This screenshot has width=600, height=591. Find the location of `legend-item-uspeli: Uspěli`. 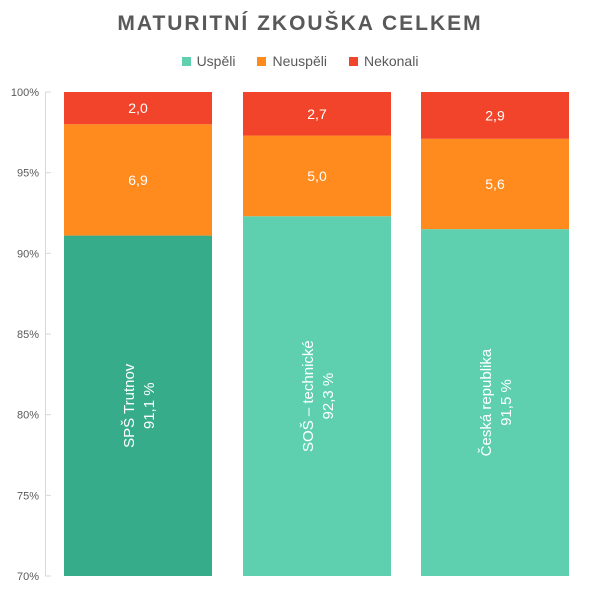

legend-item-uspeli: Uspěli is located at coordinates (208, 61).